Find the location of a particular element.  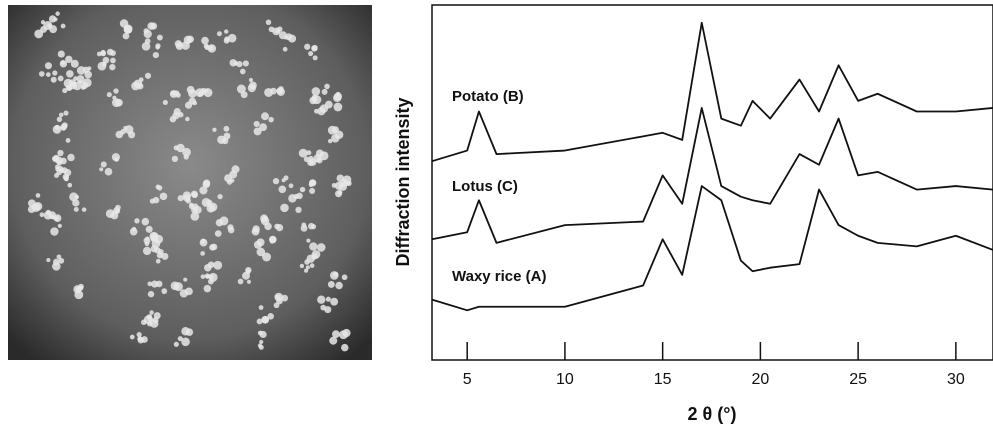

x-tick-label: 20 is located at coordinates (760, 379).